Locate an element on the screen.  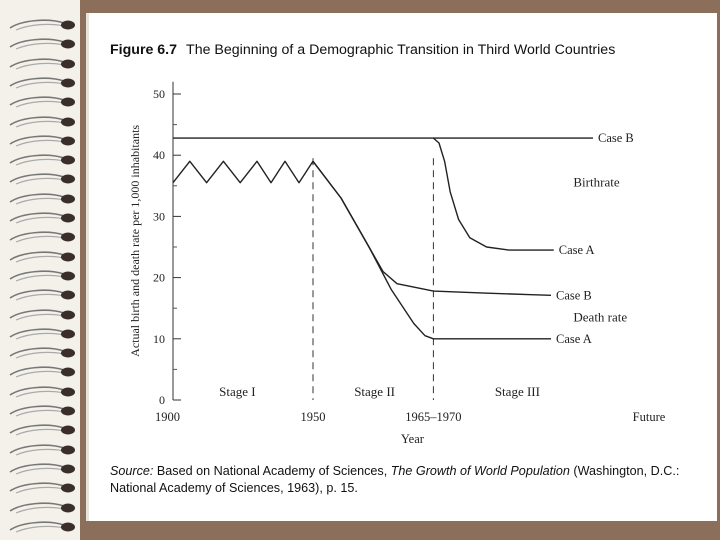
x-tick-label: 1950 is located at coordinates (313, 417).